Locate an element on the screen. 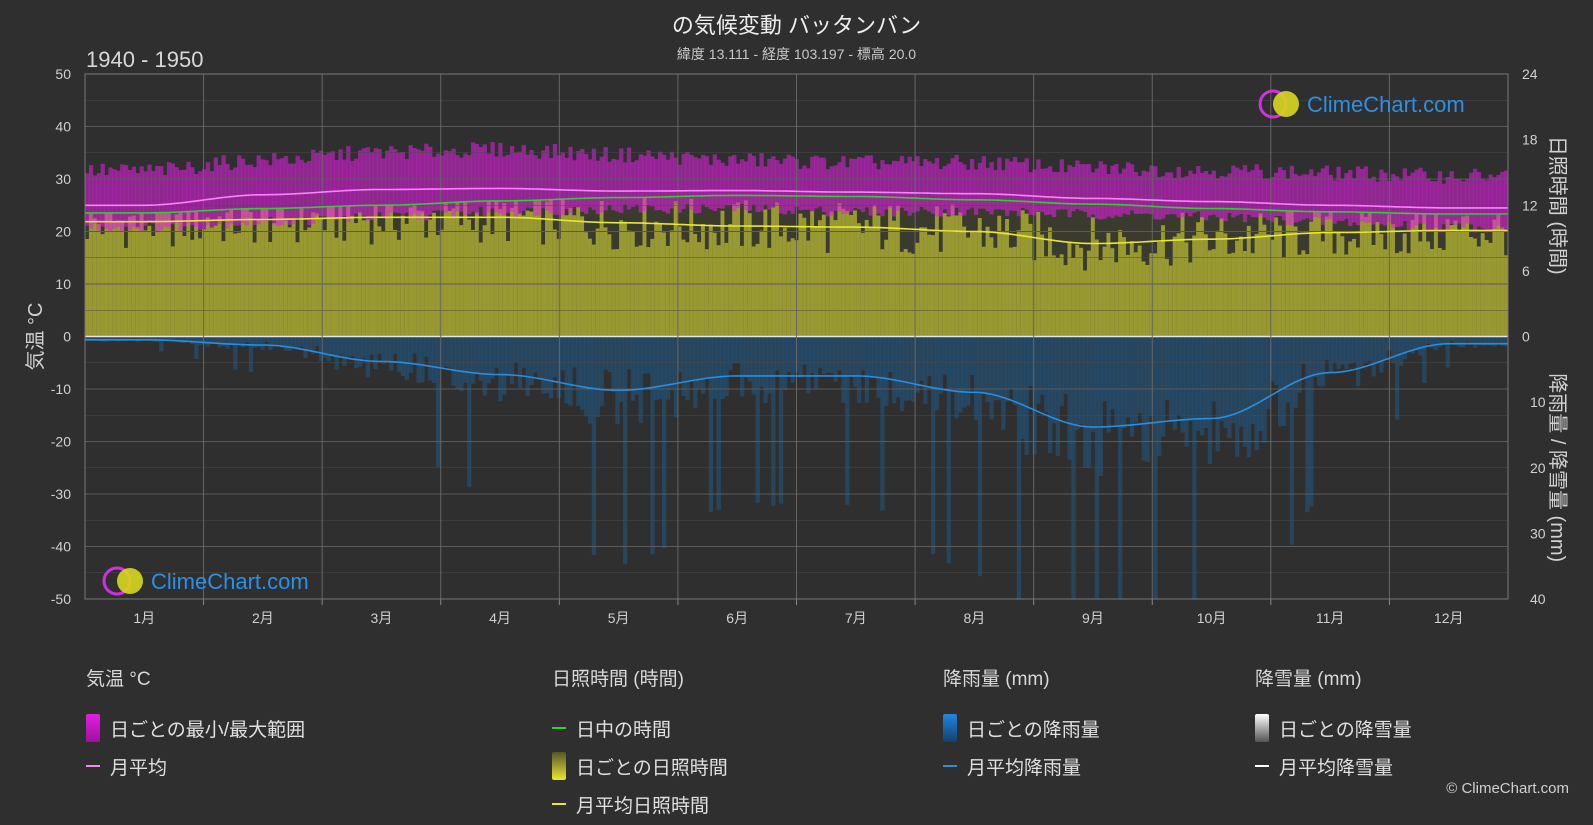 The image size is (1593, 825). legend-item-rain-daily: 日ごとの降雨量 is located at coordinates (1021, 728).